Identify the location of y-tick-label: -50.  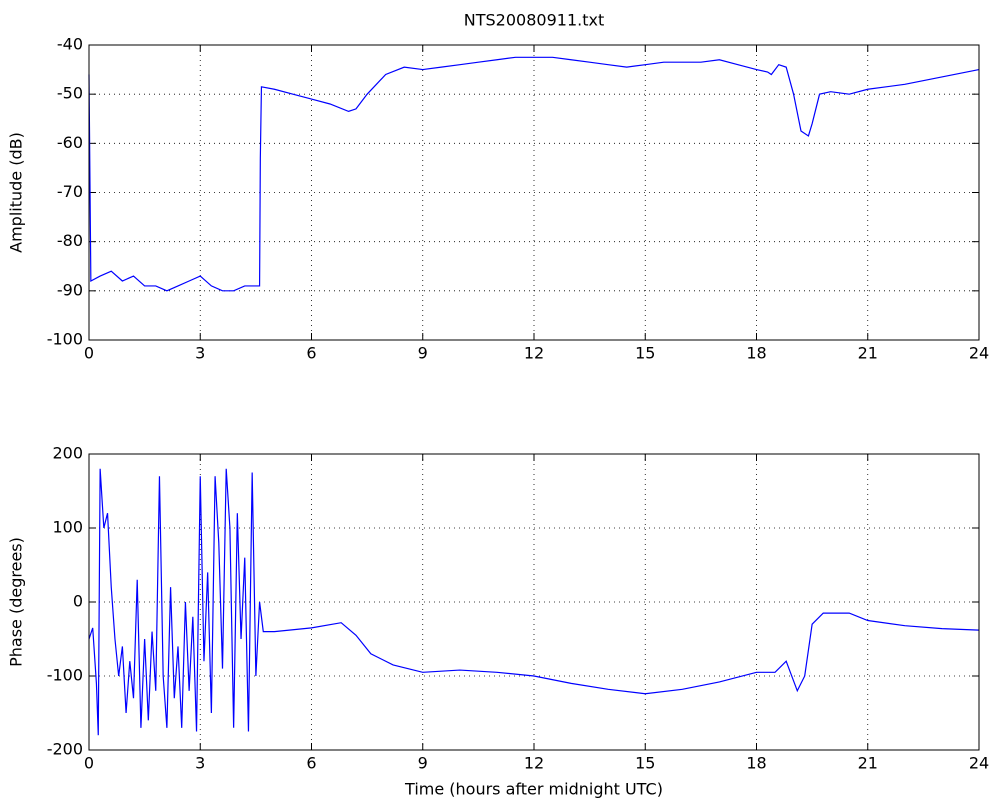
(70, 93).